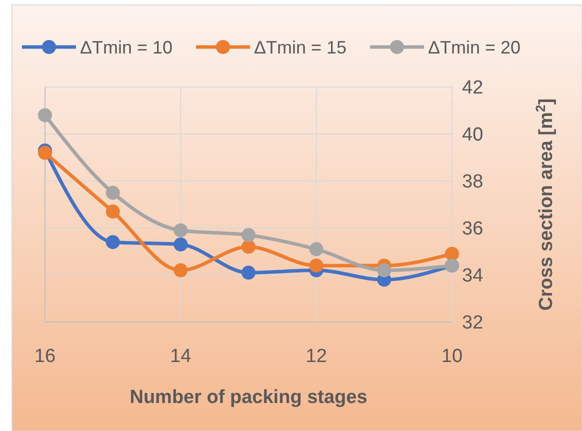 The image size is (582, 431). What do you see at coordinates (473, 276) in the screenshot?
I see `y-tick-label: 34` at bounding box center [473, 276].